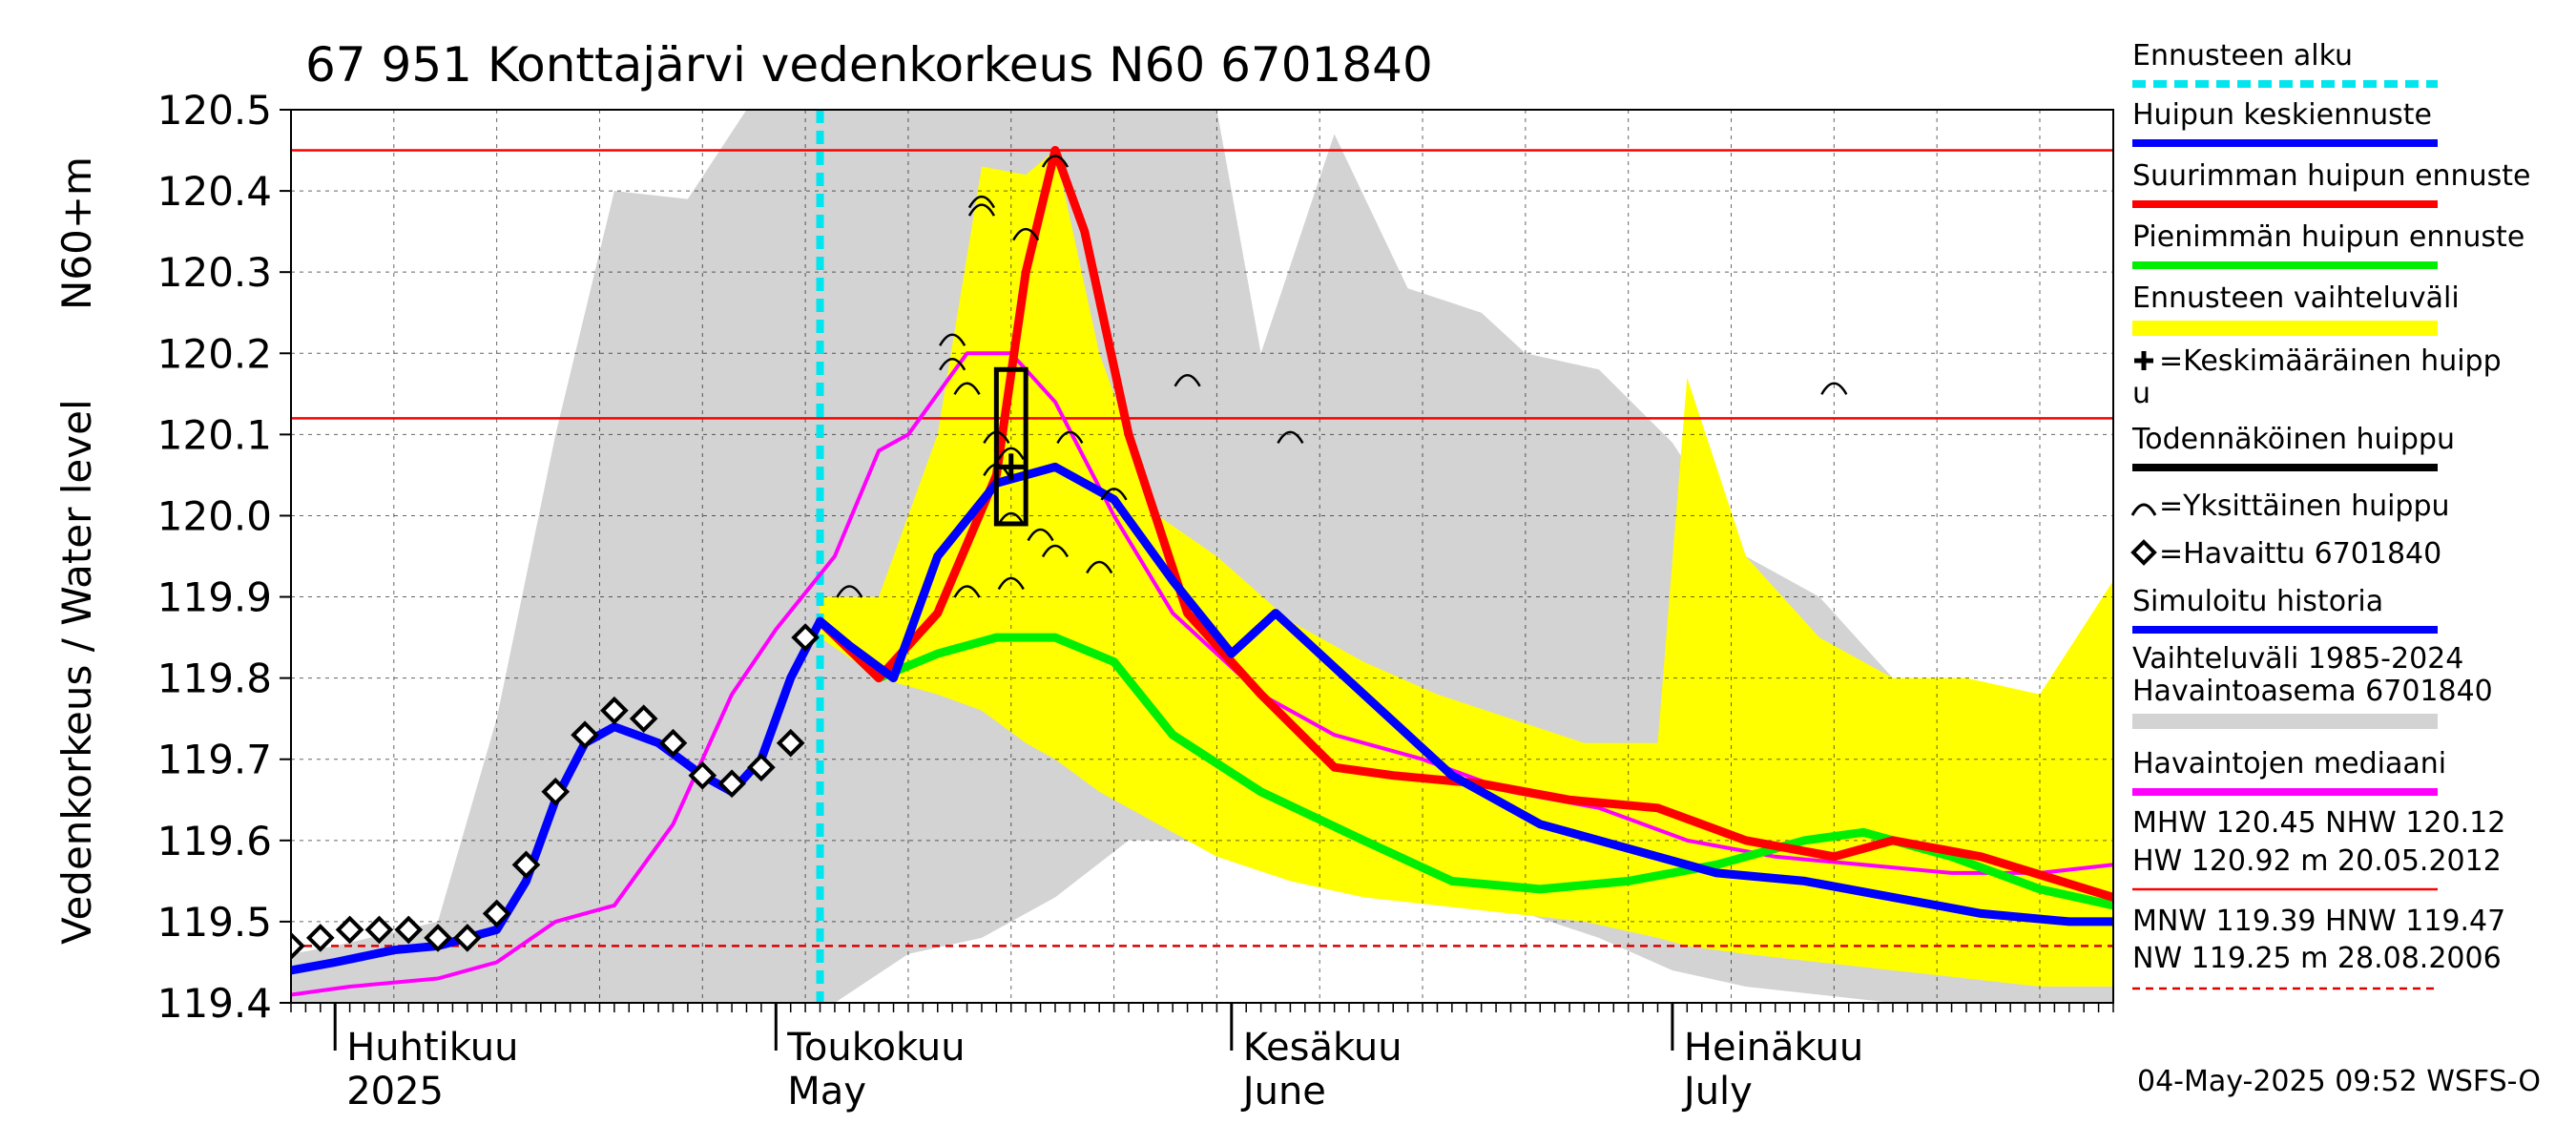 Image resolution: width=2576 pixels, height=1145 pixels. Describe the element at coordinates (2296, 298) in the screenshot. I see `legend-label: Ennusteen vaihteluväli` at that location.